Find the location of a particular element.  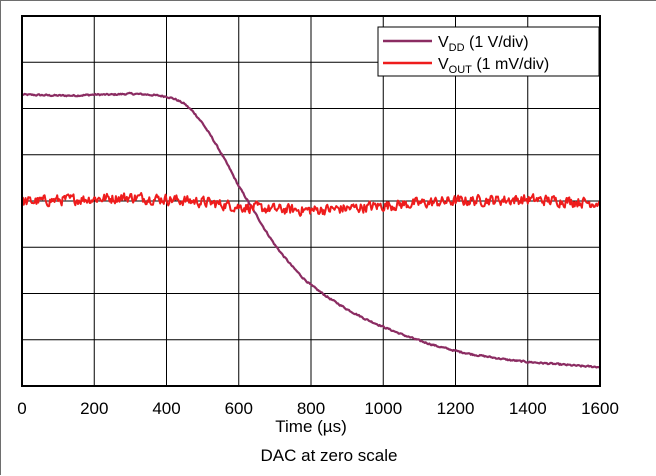

x-axis-title: Time (µs) is located at coordinates (311, 426).